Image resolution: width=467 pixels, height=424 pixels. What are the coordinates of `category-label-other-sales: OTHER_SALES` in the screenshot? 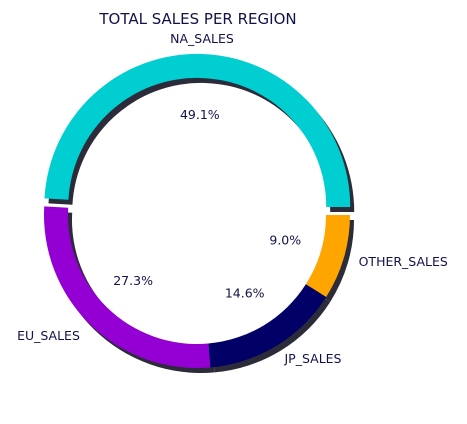 It's located at (403, 261).